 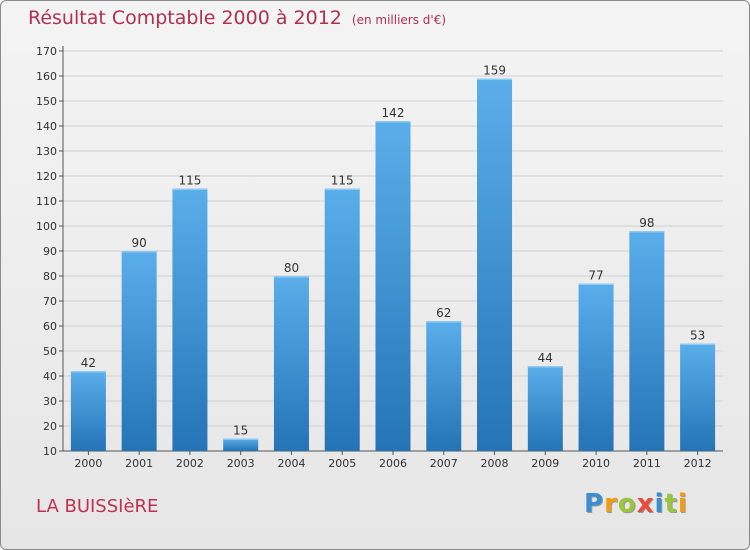 What do you see at coordinates (50, 451) in the screenshot?
I see `y-tick-label: 10` at bounding box center [50, 451].